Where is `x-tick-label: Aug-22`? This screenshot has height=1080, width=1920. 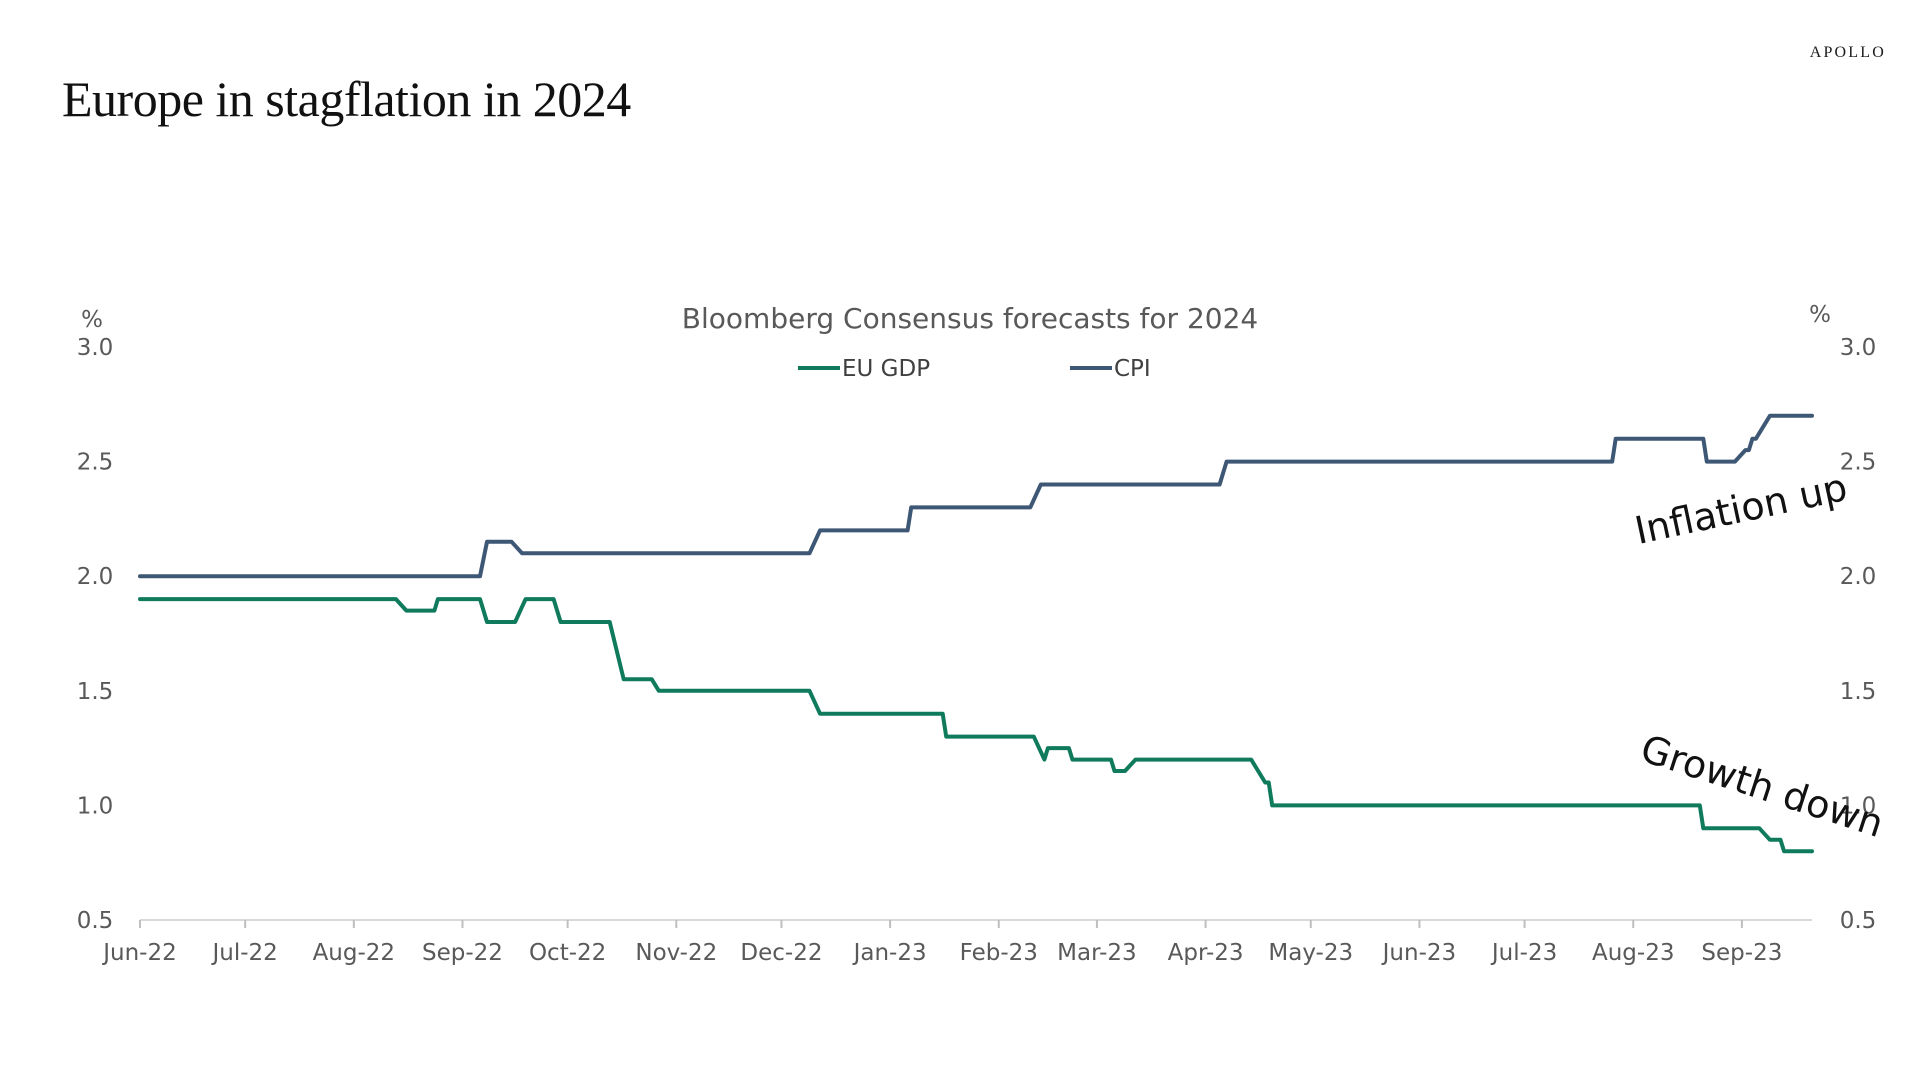
x-tick-label: Aug-22 is located at coordinates (354, 953).